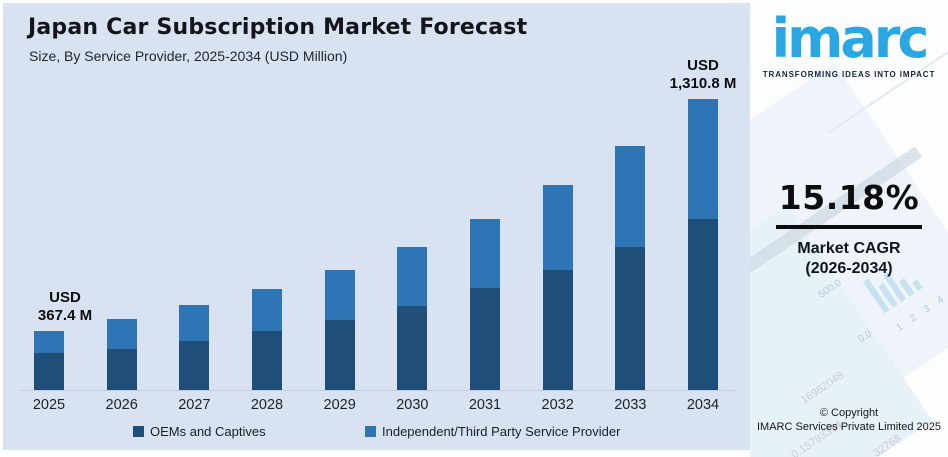 This screenshot has width=948, height=457. Describe the element at coordinates (412, 347) in the screenshot. I see `bar-segment-oem-2030` at that location.